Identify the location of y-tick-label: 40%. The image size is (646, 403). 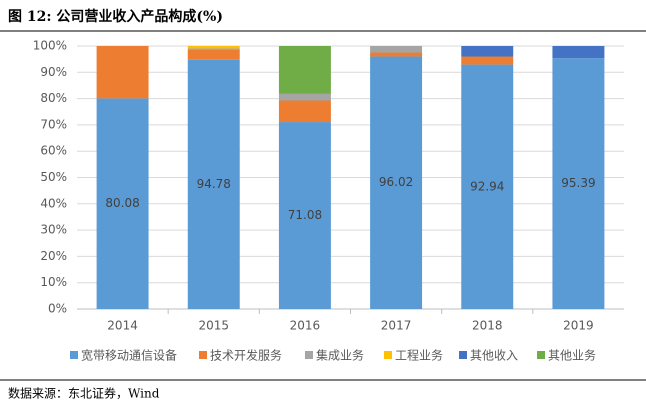
(53, 203).